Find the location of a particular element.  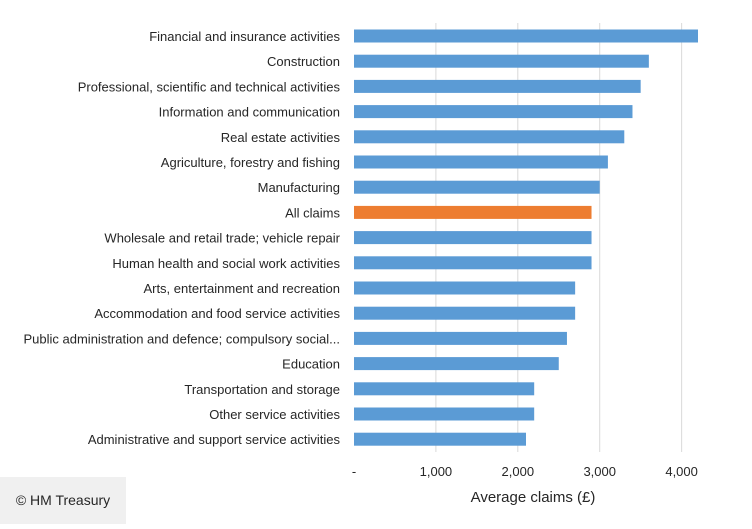

x-tick-label: 1,000 is located at coordinates (436, 471).